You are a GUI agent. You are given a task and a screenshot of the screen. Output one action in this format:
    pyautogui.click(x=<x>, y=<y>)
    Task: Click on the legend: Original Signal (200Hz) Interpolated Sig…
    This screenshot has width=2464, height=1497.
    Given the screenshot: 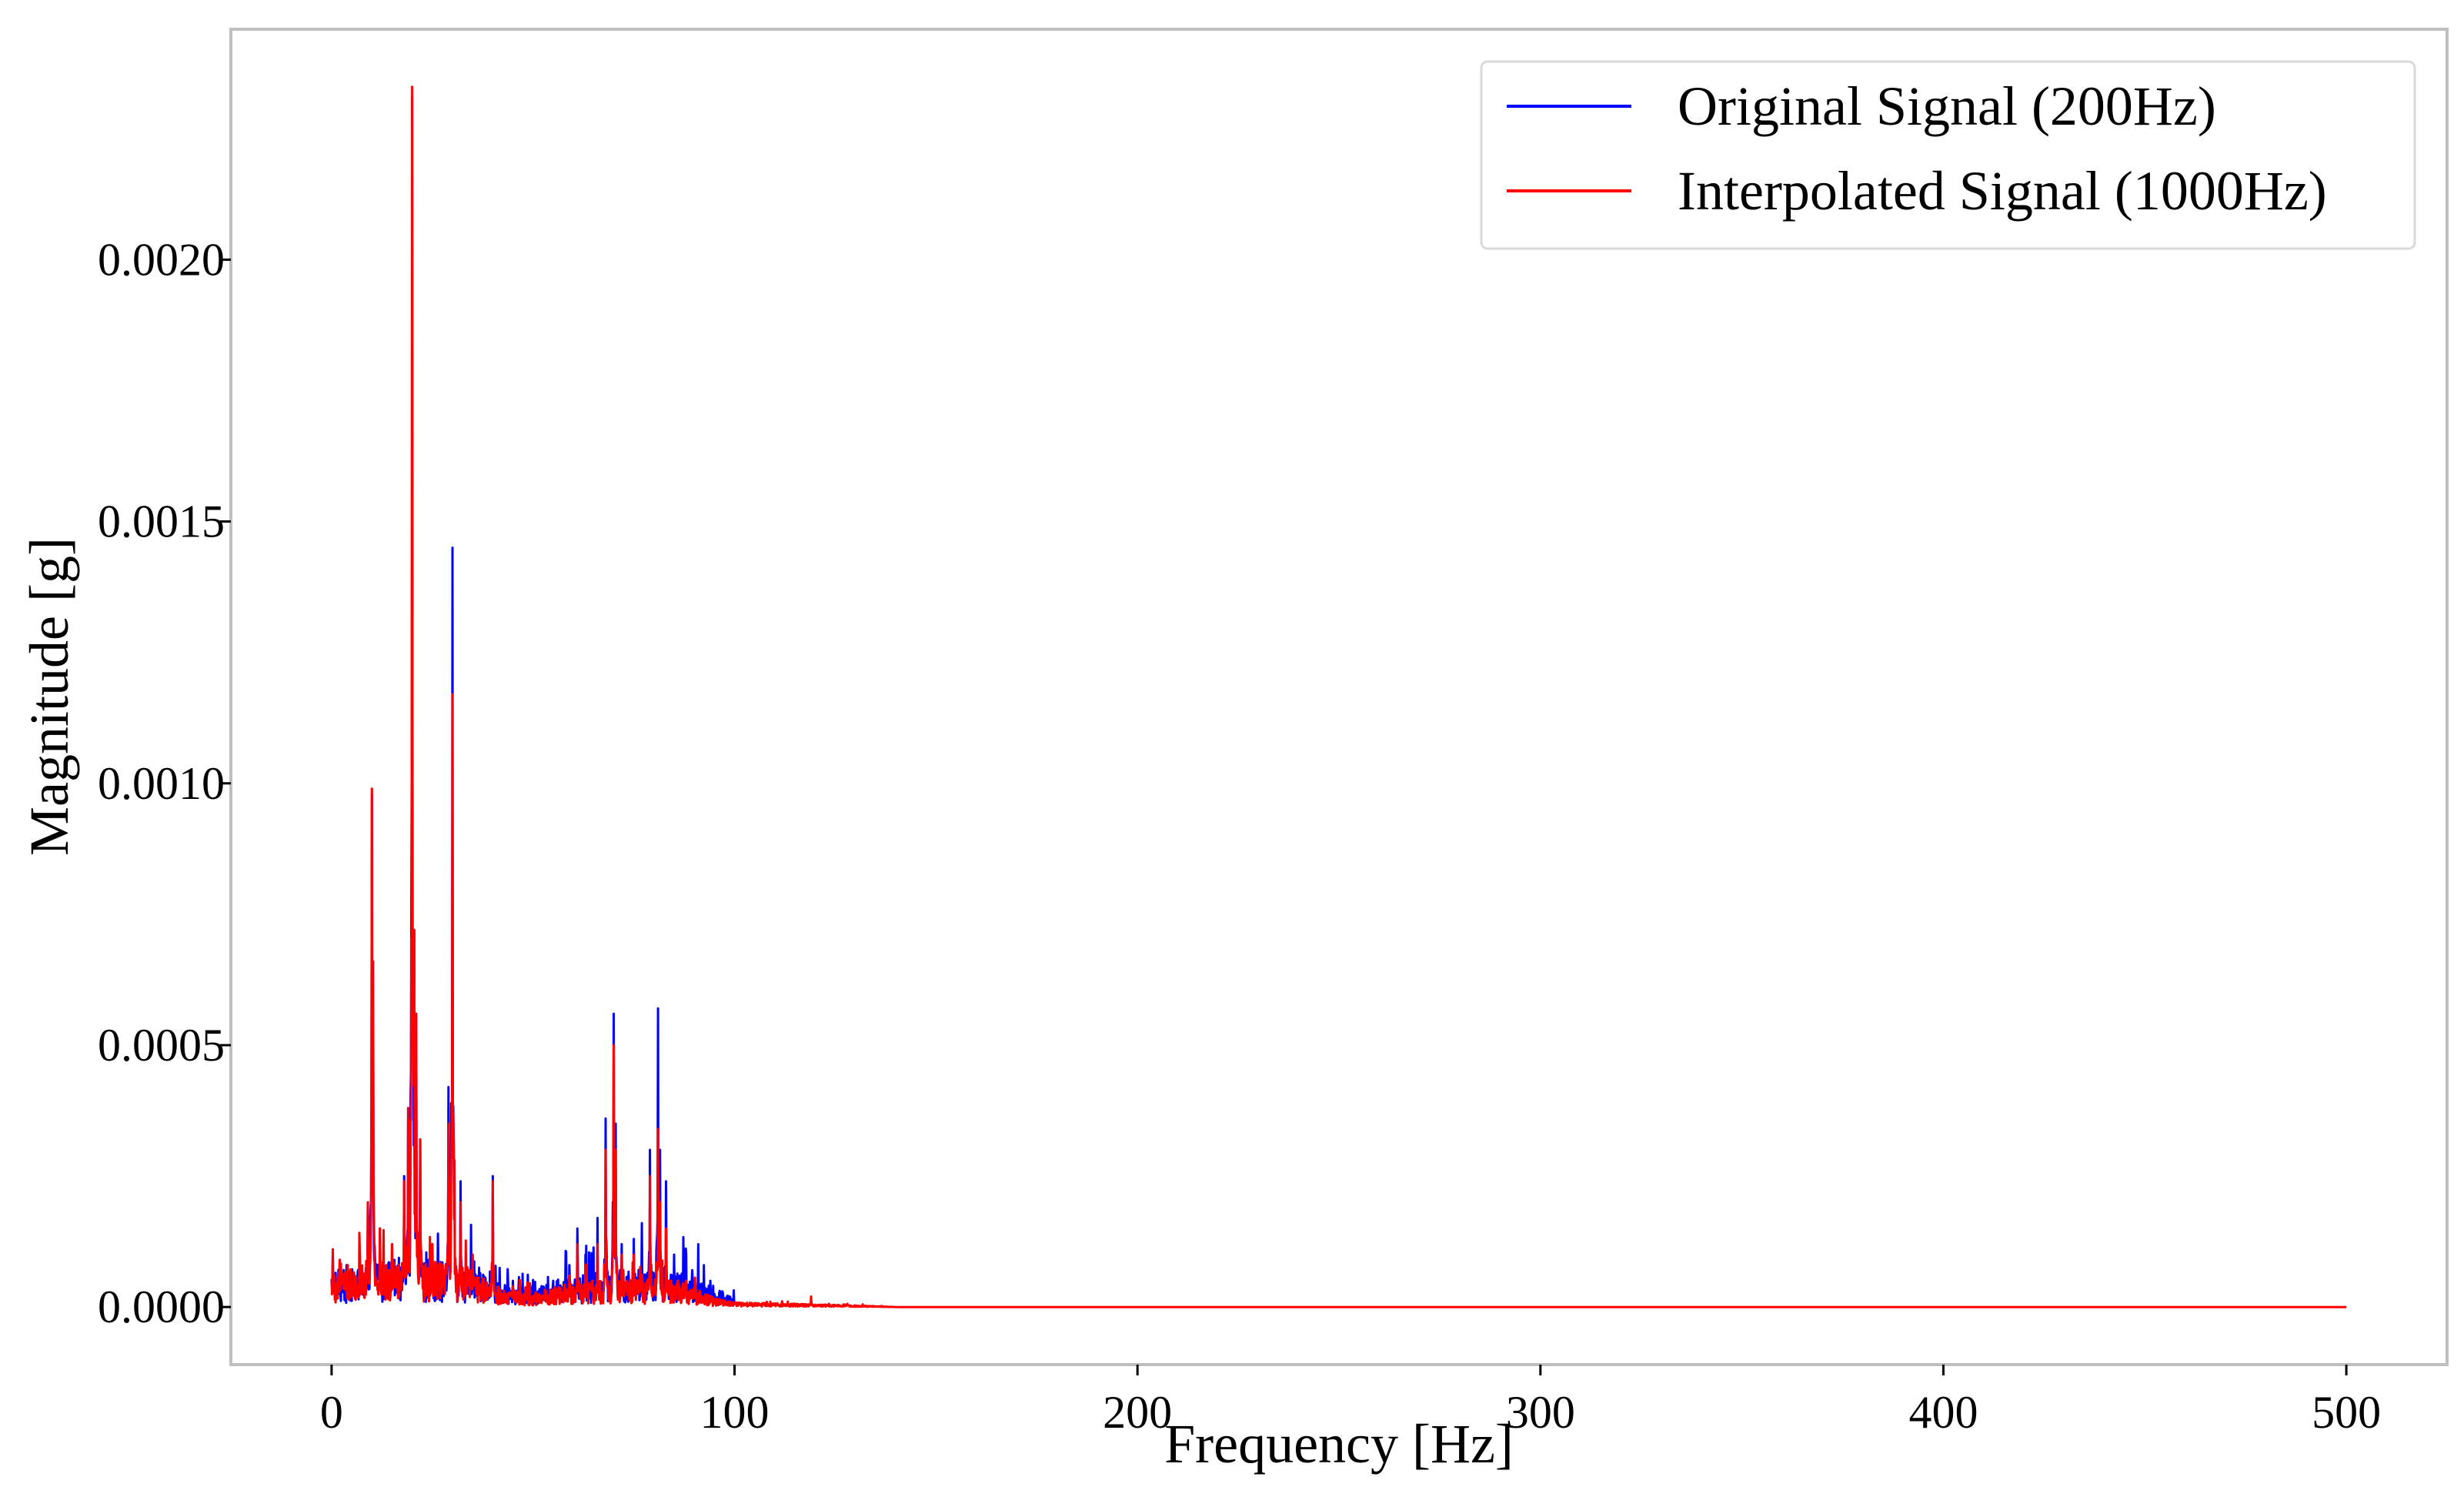 What is the action you would take?
    pyautogui.click(x=1948, y=155)
    